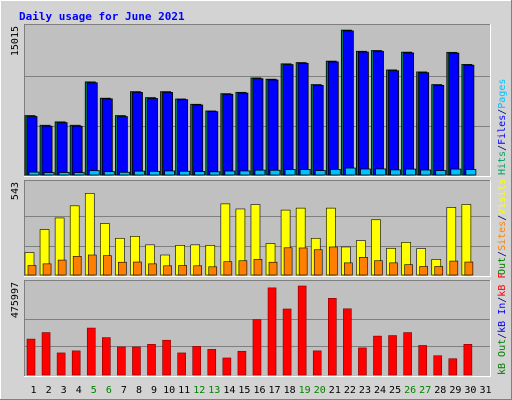 The height and width of the screenshot is (400, 512). I want to click on legend-kbytes: kB Out/kB In/kB F, so click(502, 324).